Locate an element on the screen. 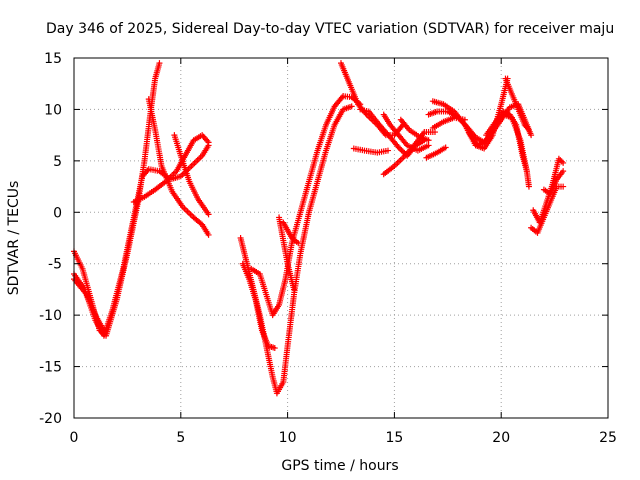  y-tick-label: -10 is located at coordinates (50, 316).